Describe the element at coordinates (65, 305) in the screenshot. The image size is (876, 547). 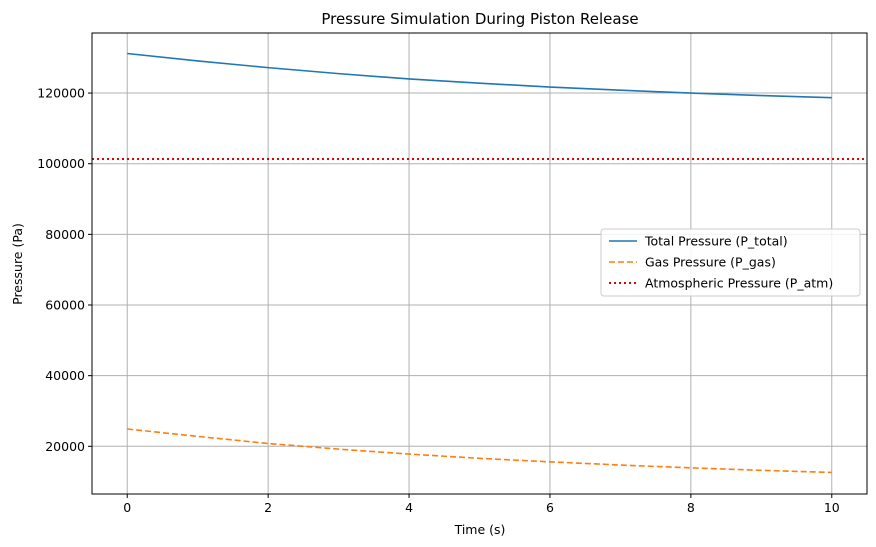
I see `y-tick-label: 60000` at that location.